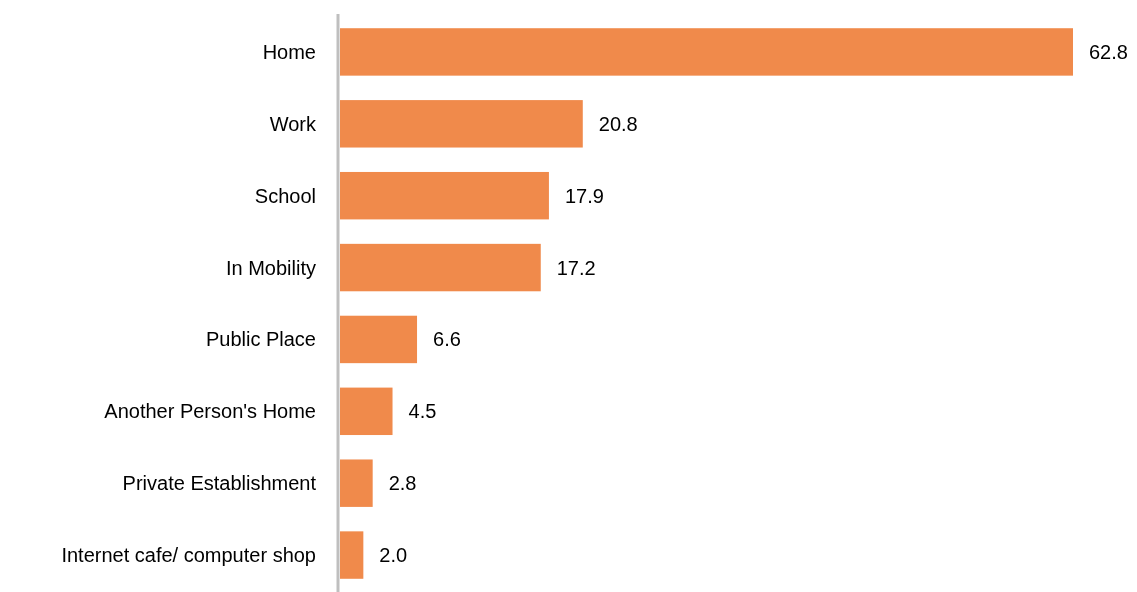  I want to click on data-label: 4.5, so click(422, 411).